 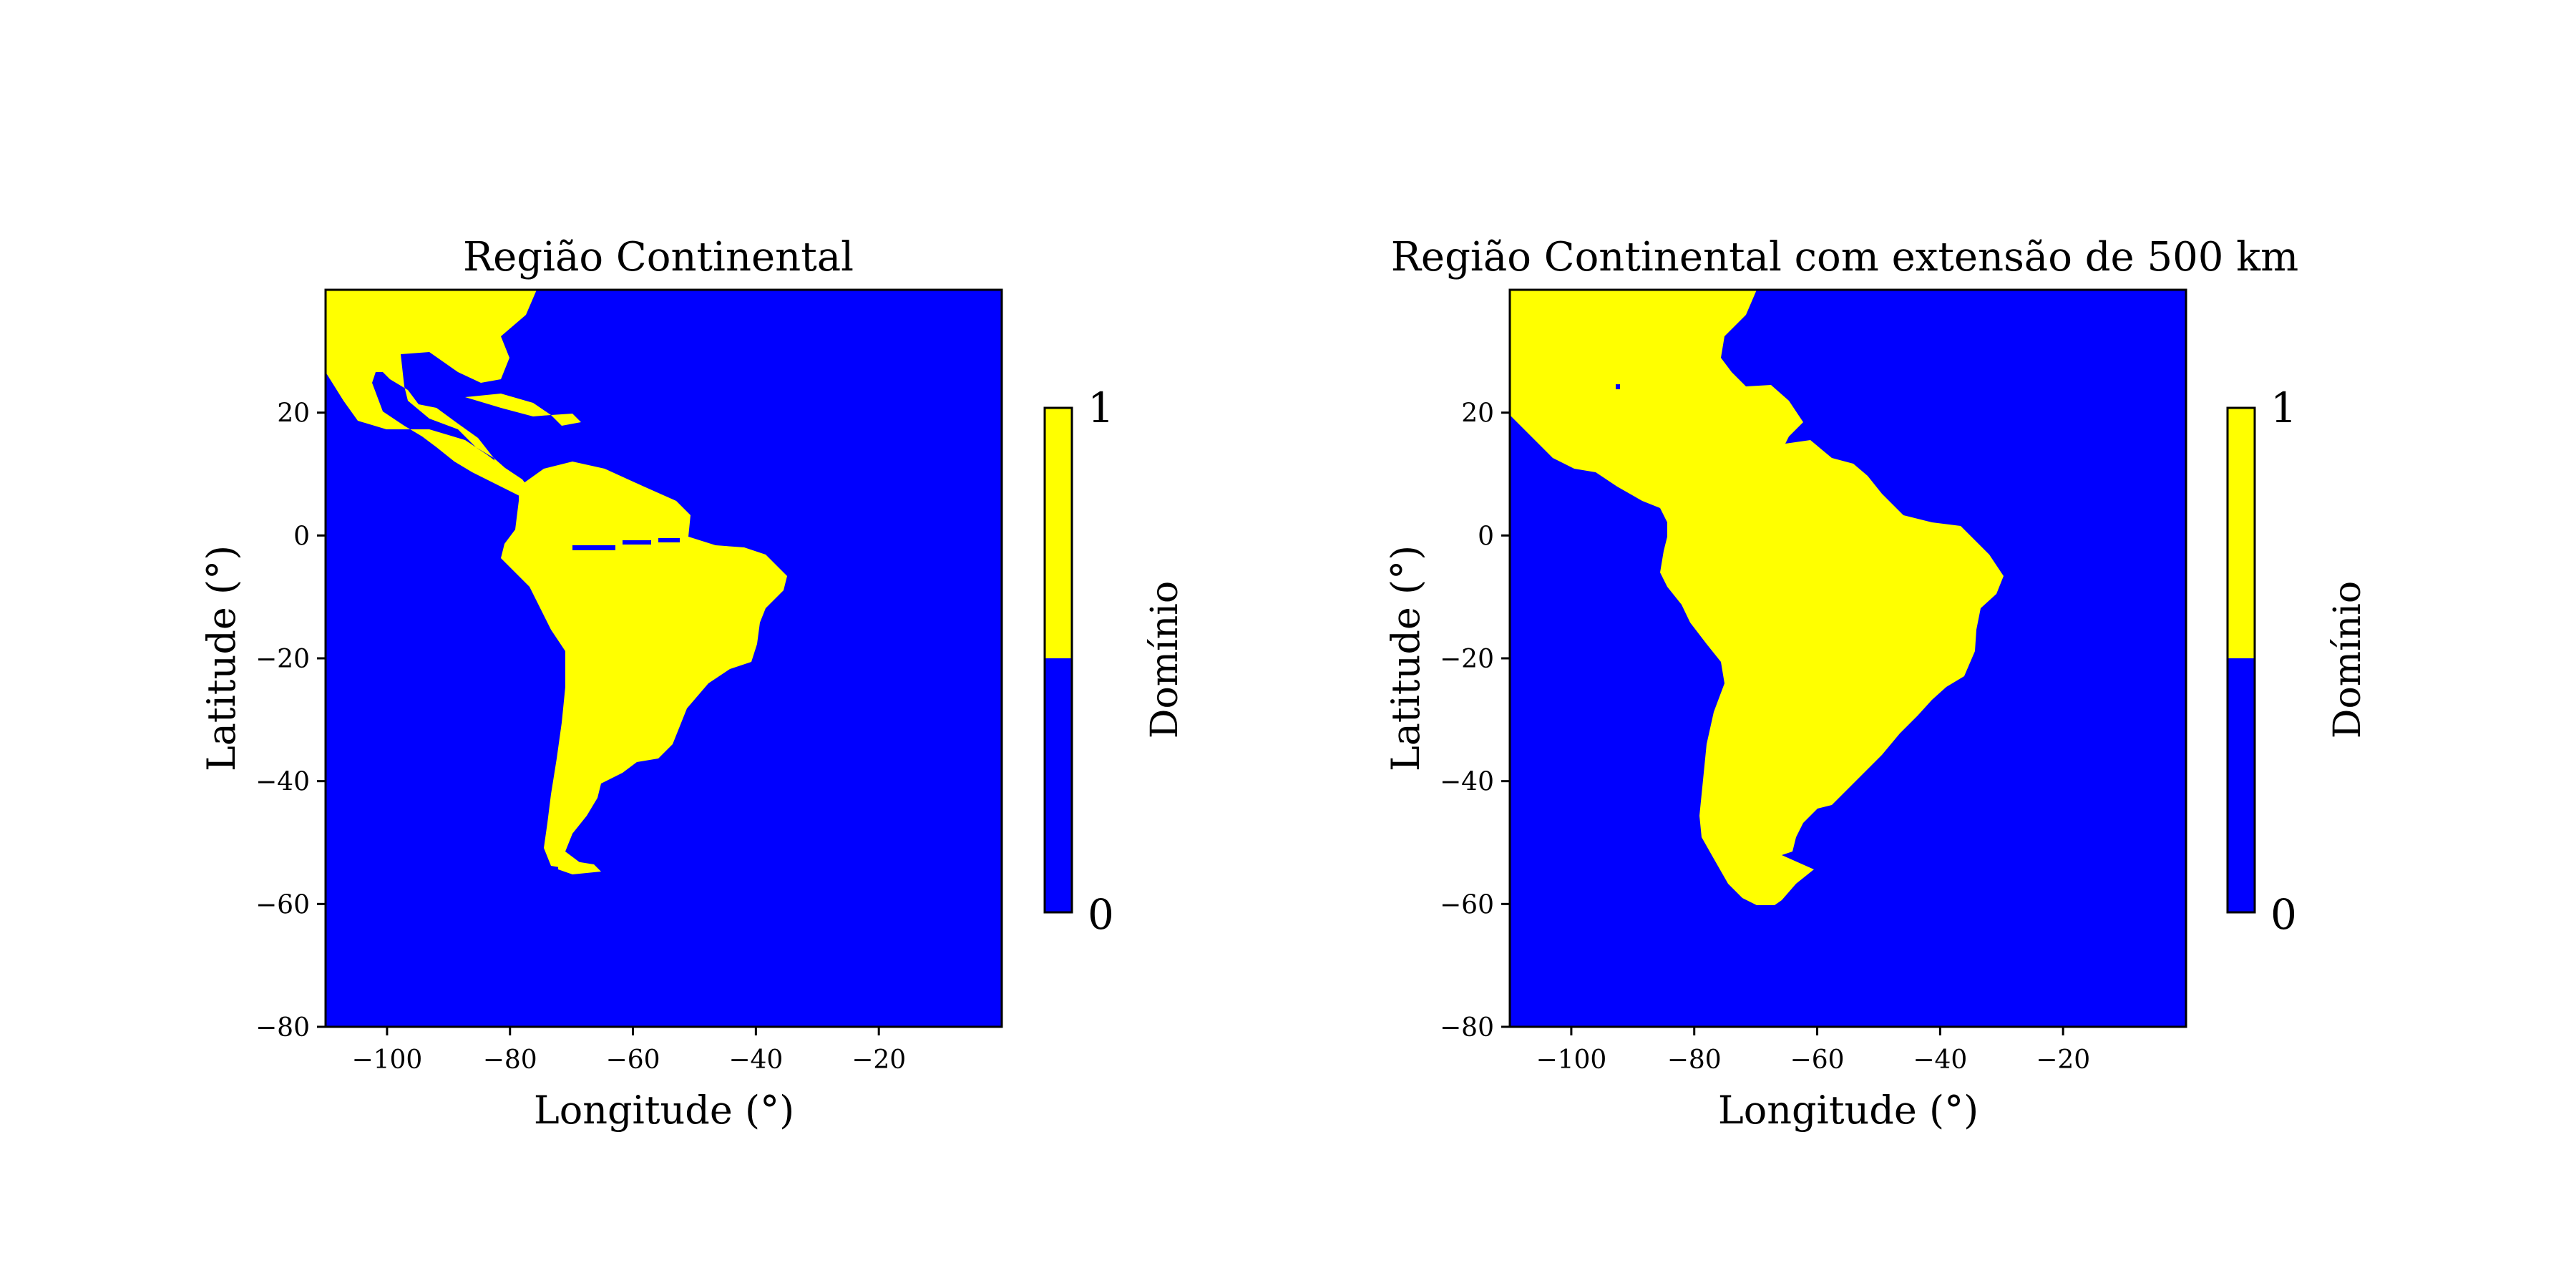 What do you see at coordinates (290, 721) in the screenshot?
I see `y-axis-left: 20 0 −20 −40 −60 −80` at bounding box center [290, 721].